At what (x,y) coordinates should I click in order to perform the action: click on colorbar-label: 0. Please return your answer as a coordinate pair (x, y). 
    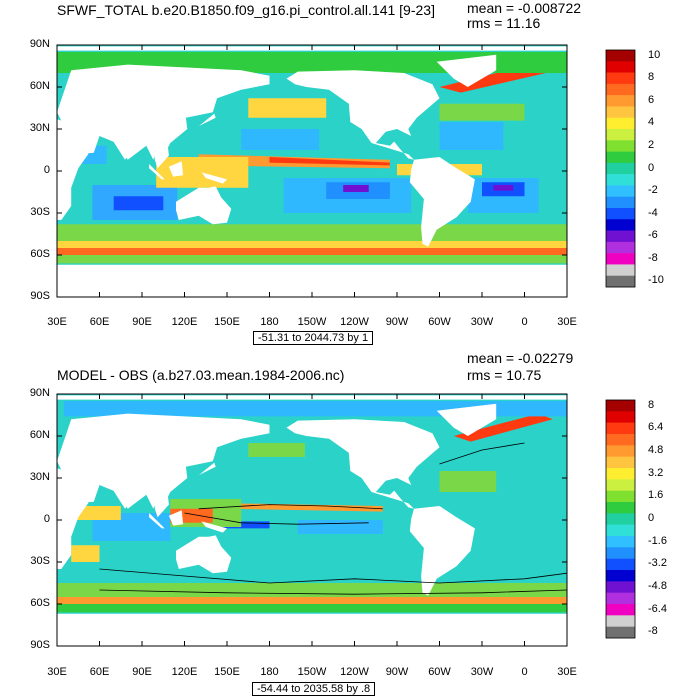
    Looking at the image, I should click on (651, 518).